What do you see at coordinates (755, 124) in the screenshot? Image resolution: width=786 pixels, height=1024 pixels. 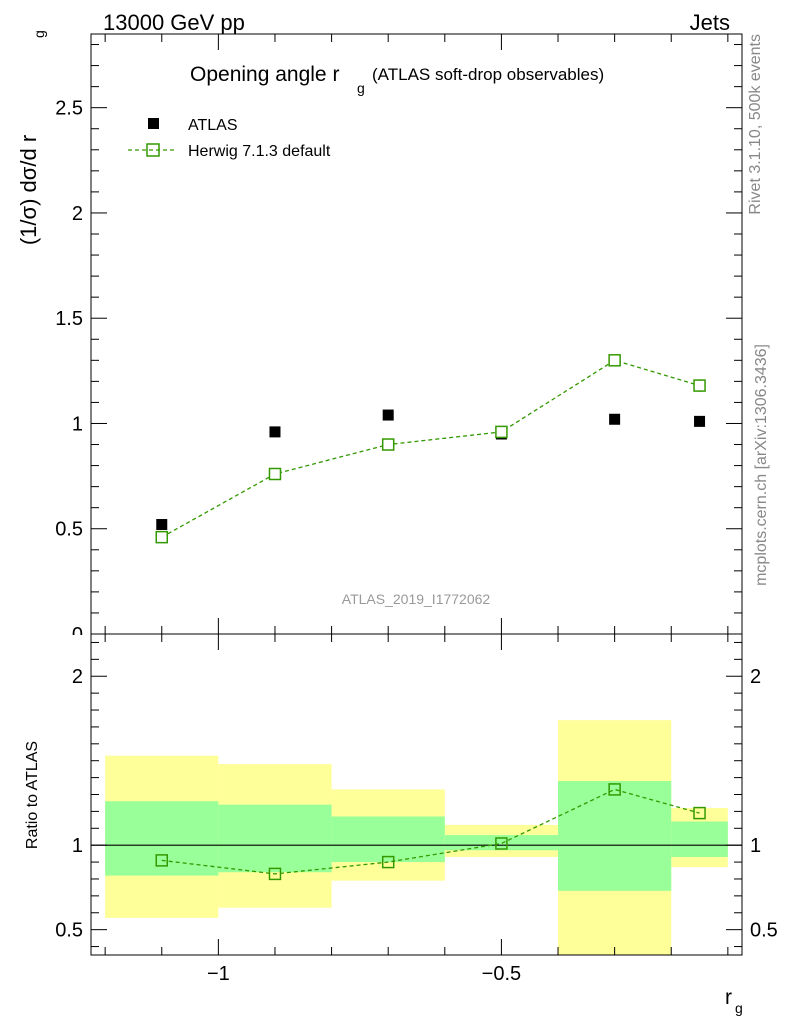 I see `rivet-info-label: Rivet 3.1.10, 500k events` at bounding box center [755, 124].